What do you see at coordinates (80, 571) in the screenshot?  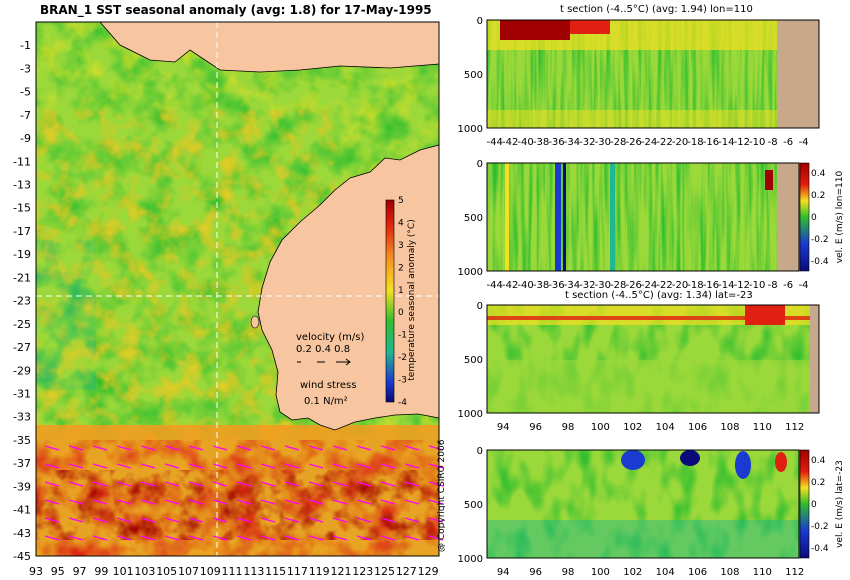 I see `map-x-tick-label: 97` at bounding box center [80, 571].